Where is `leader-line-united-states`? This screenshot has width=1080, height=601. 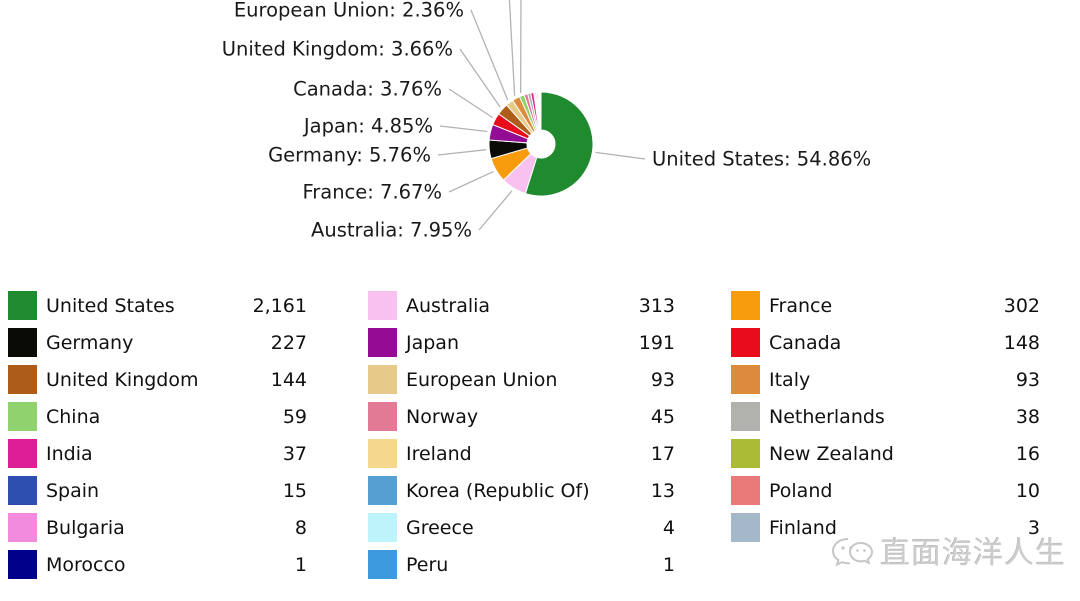 leader-line-united-states is located at coordinates (620, 155).